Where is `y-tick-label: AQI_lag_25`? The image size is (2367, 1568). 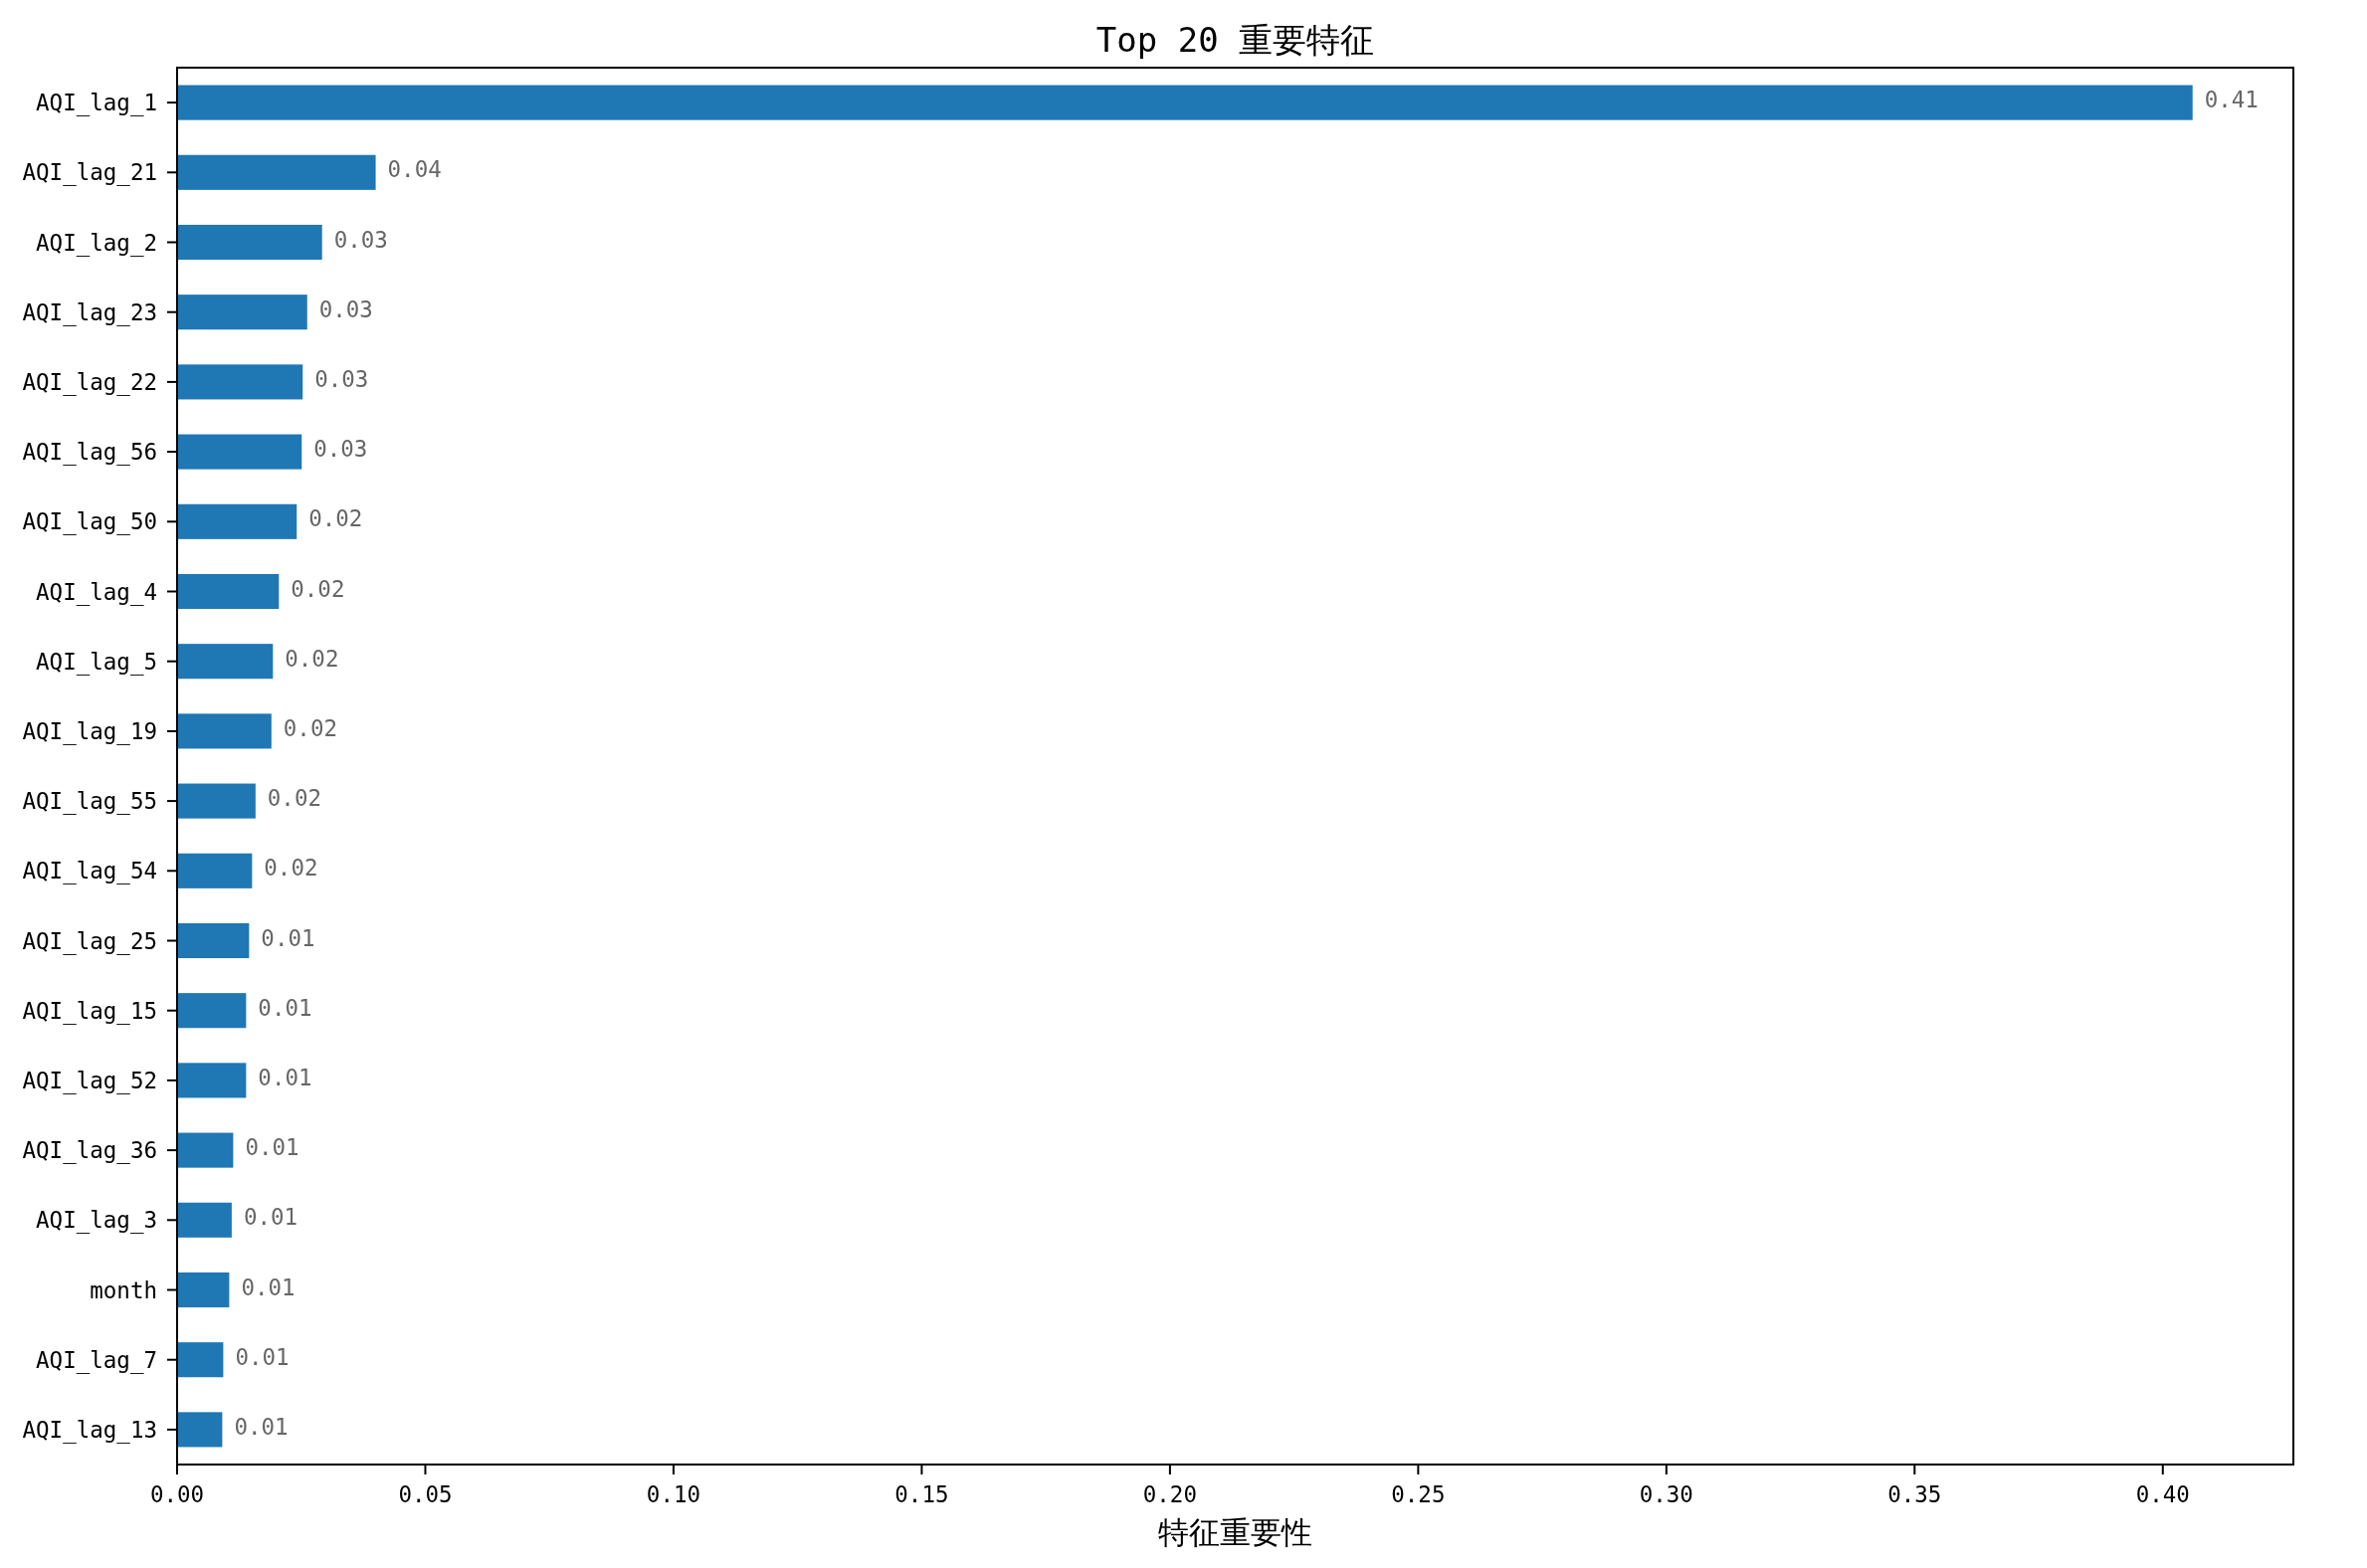
y-tick-label: AQI_lag_25 is located at coordinates (89, 941).